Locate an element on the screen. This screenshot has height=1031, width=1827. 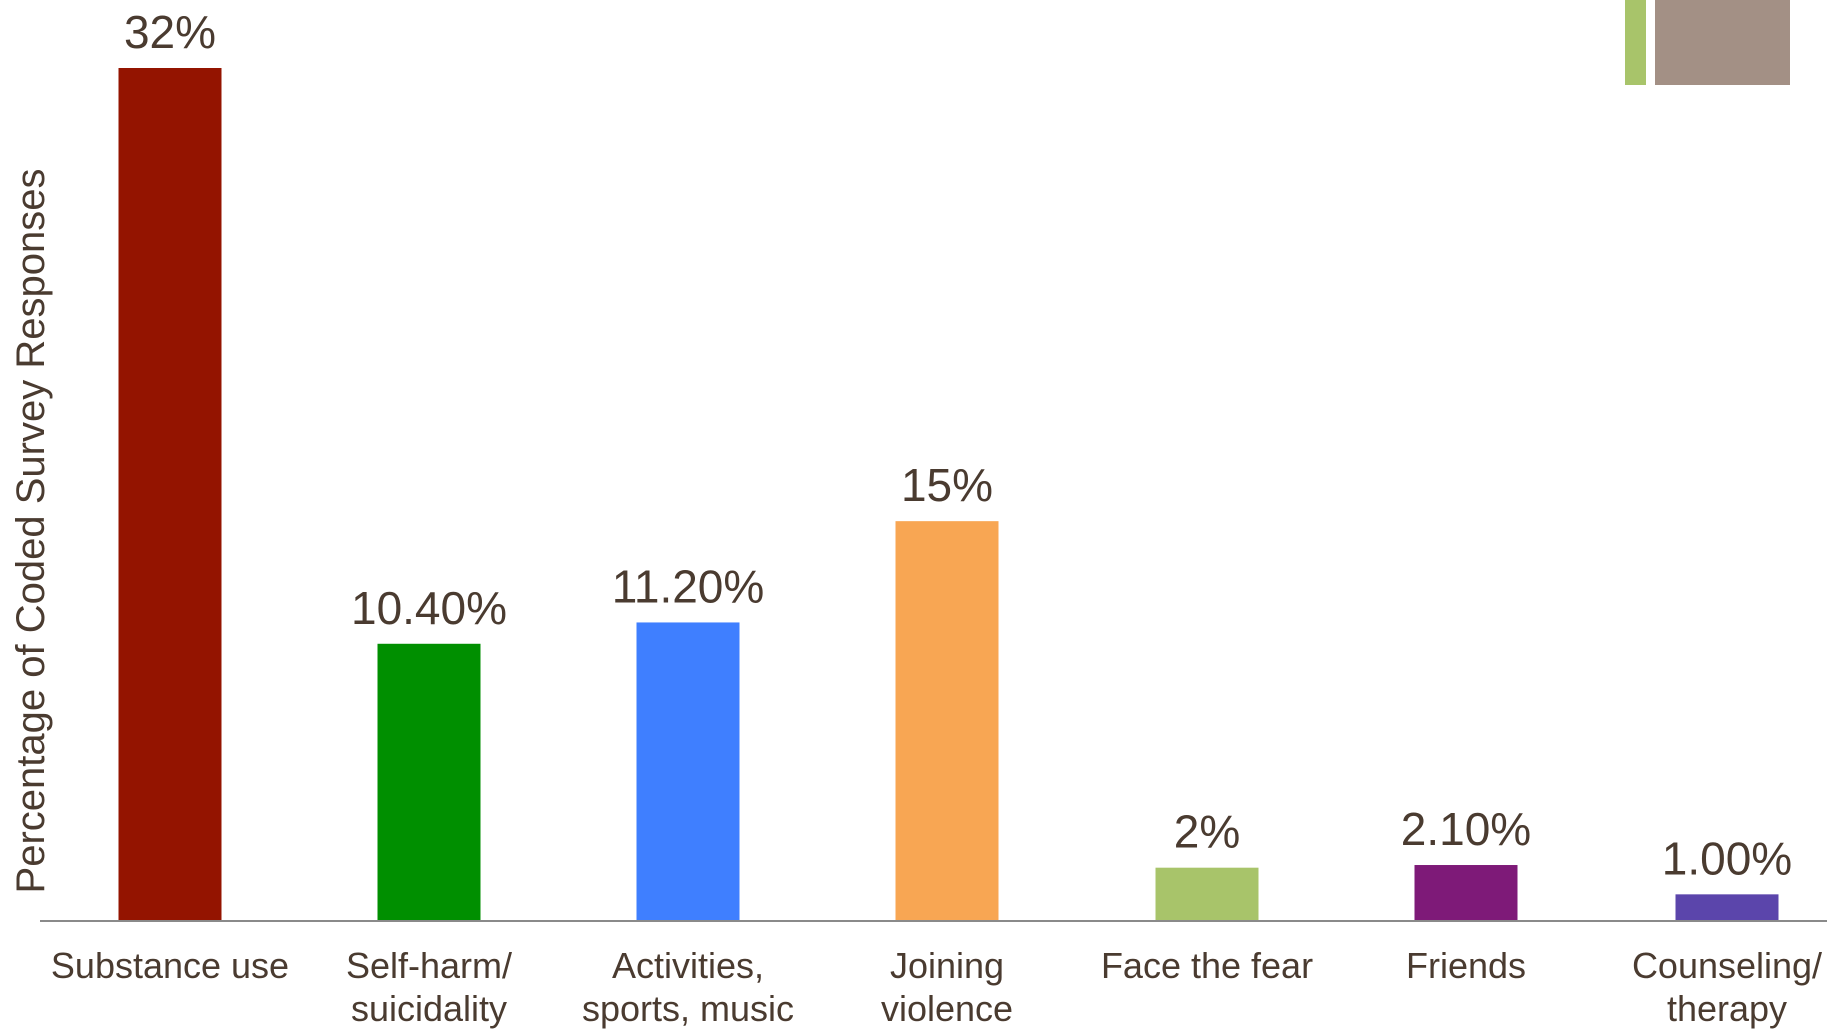
data-label: 11.20% is located at coordinates (688, 586).